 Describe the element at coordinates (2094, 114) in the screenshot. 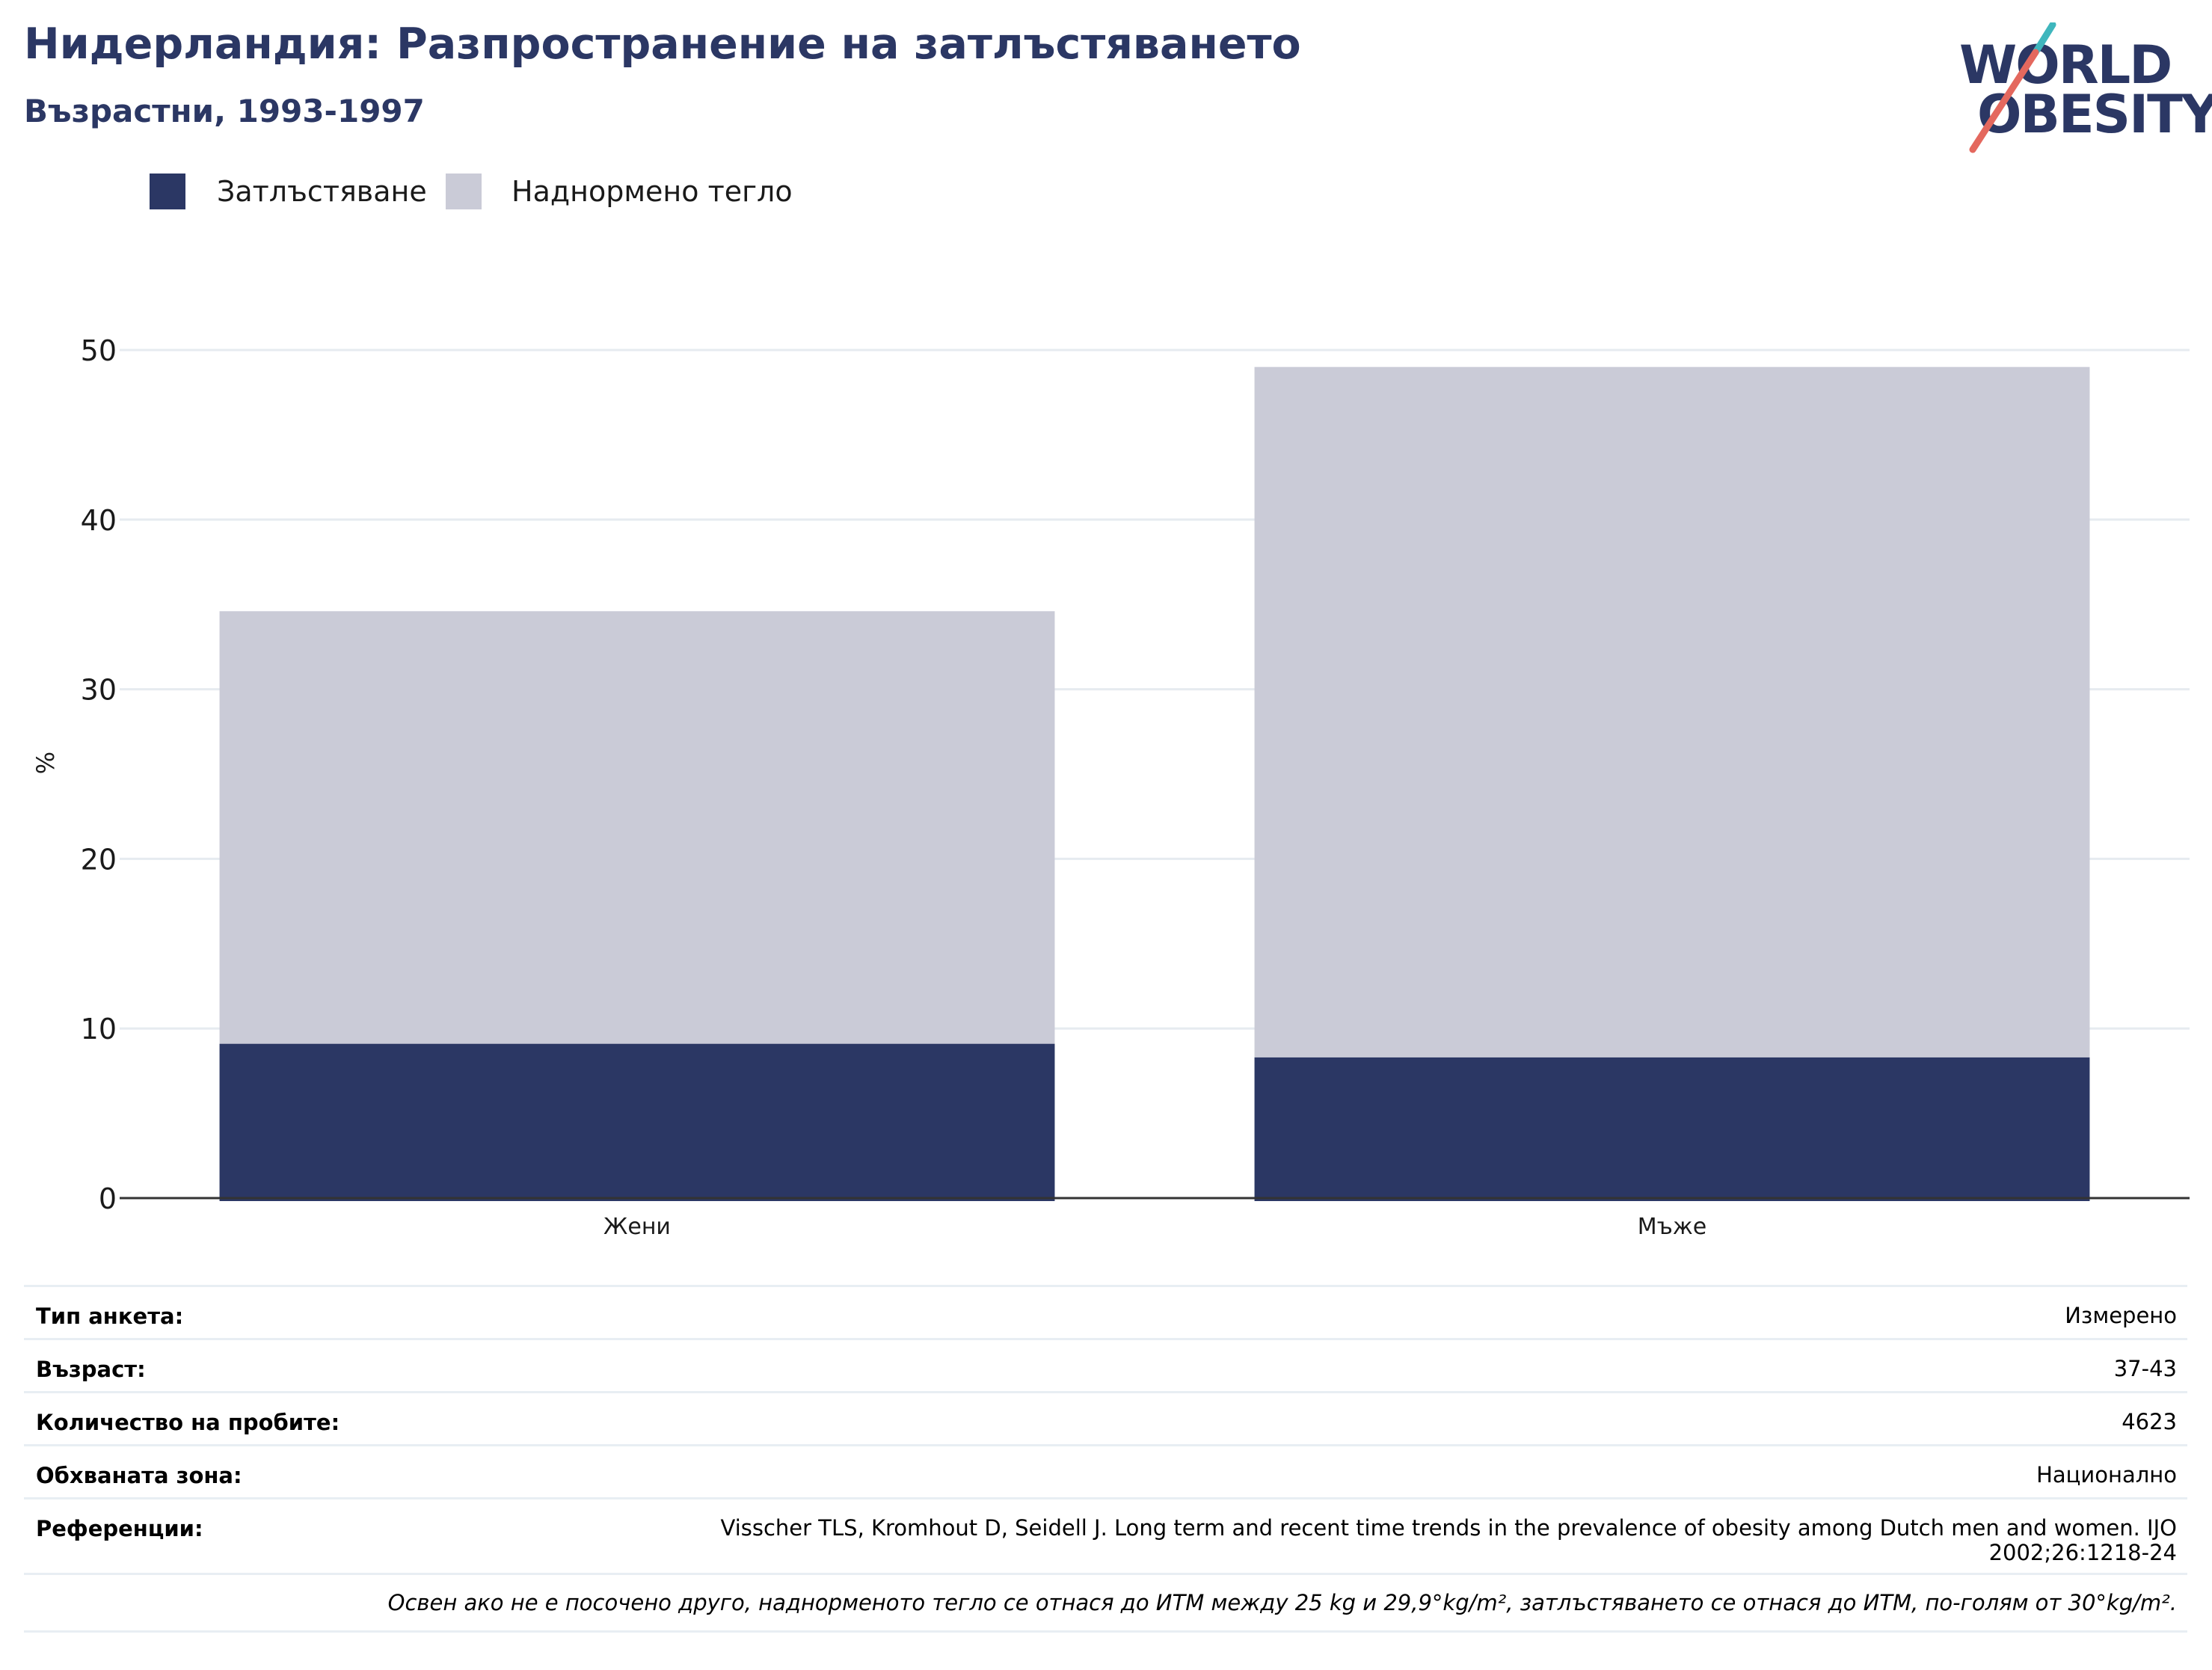

I see `logo-line-2: OBESITY` at that location.